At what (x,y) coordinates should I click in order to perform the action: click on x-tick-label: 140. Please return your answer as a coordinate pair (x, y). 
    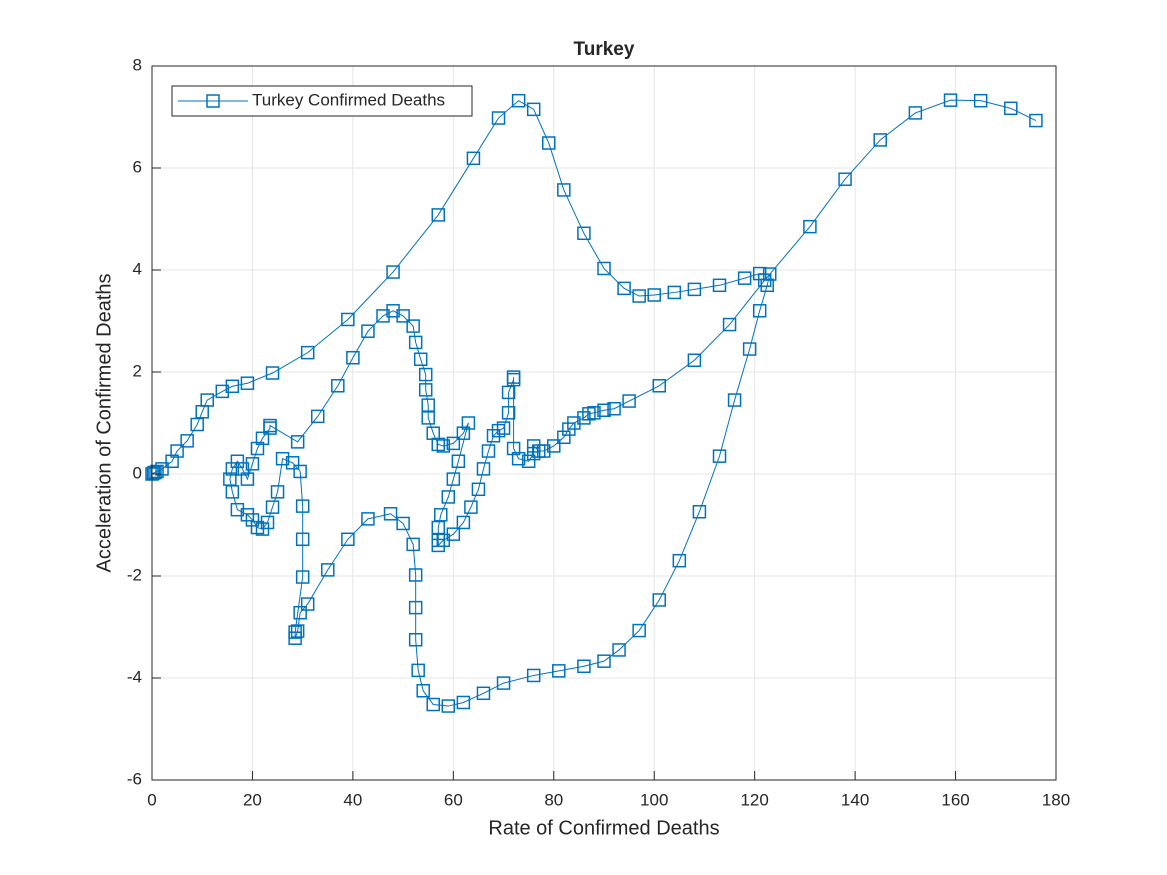
    Looking at the image, I should click on (855, 799).